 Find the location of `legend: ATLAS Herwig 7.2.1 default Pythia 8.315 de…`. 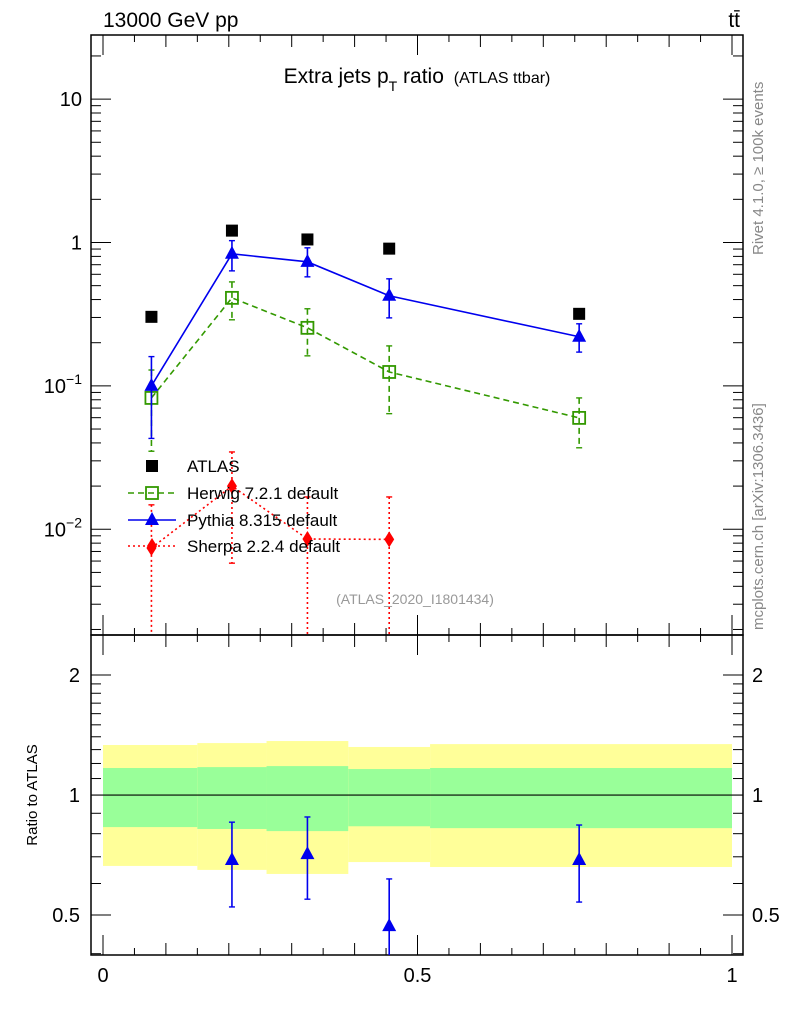

legend: ATLAS Herwig 7.2.1 default Pythia 8.315 de… is located at coordinates (234, 506).